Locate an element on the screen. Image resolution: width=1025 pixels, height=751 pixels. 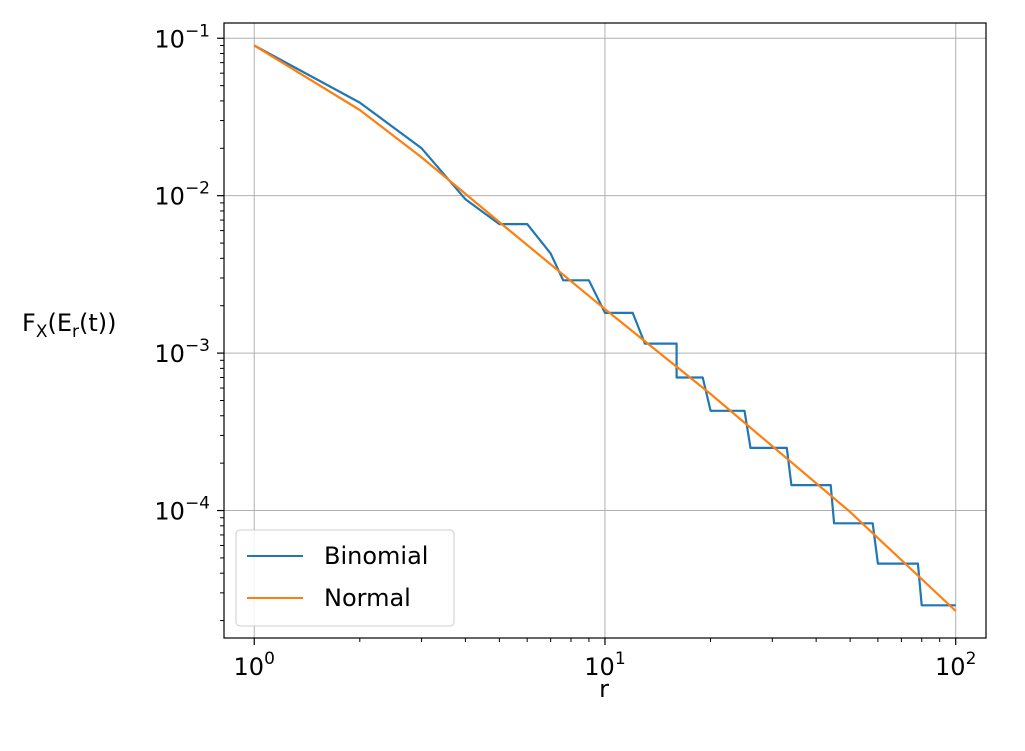
y-tick-label: 10⁻² is located at coordinates (182, 195).